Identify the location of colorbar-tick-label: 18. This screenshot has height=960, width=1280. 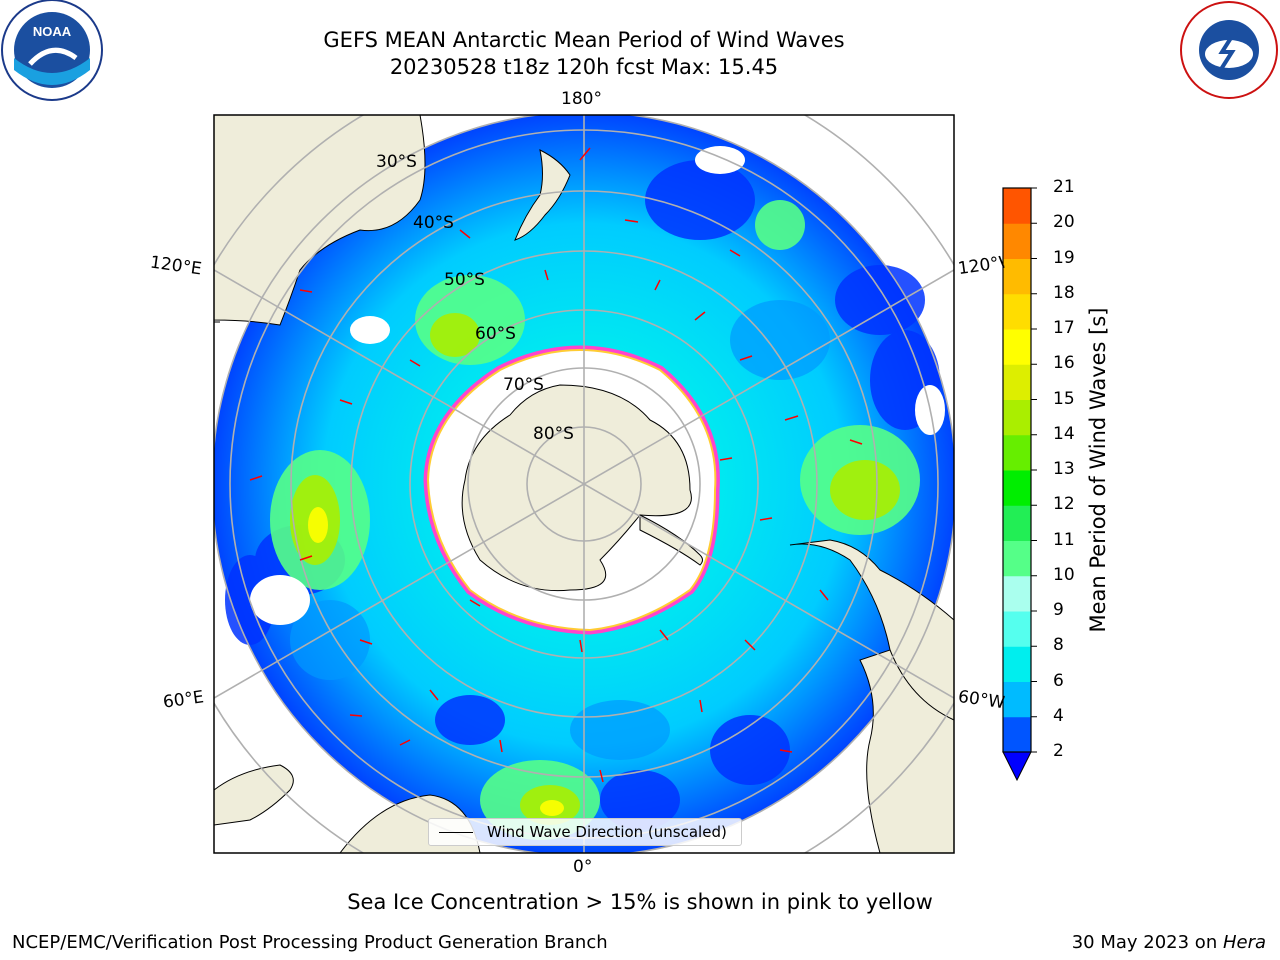
(1064, 292).